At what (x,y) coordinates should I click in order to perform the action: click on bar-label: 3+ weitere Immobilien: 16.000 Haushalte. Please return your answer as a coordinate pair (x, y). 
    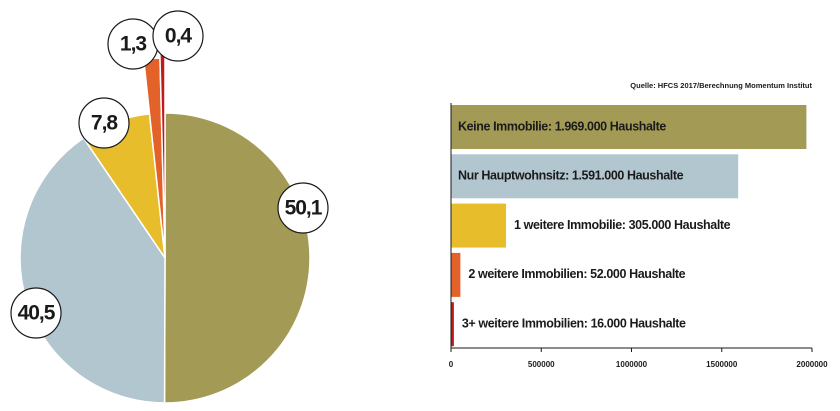
    Looking at the image, I should click on (574, 323).